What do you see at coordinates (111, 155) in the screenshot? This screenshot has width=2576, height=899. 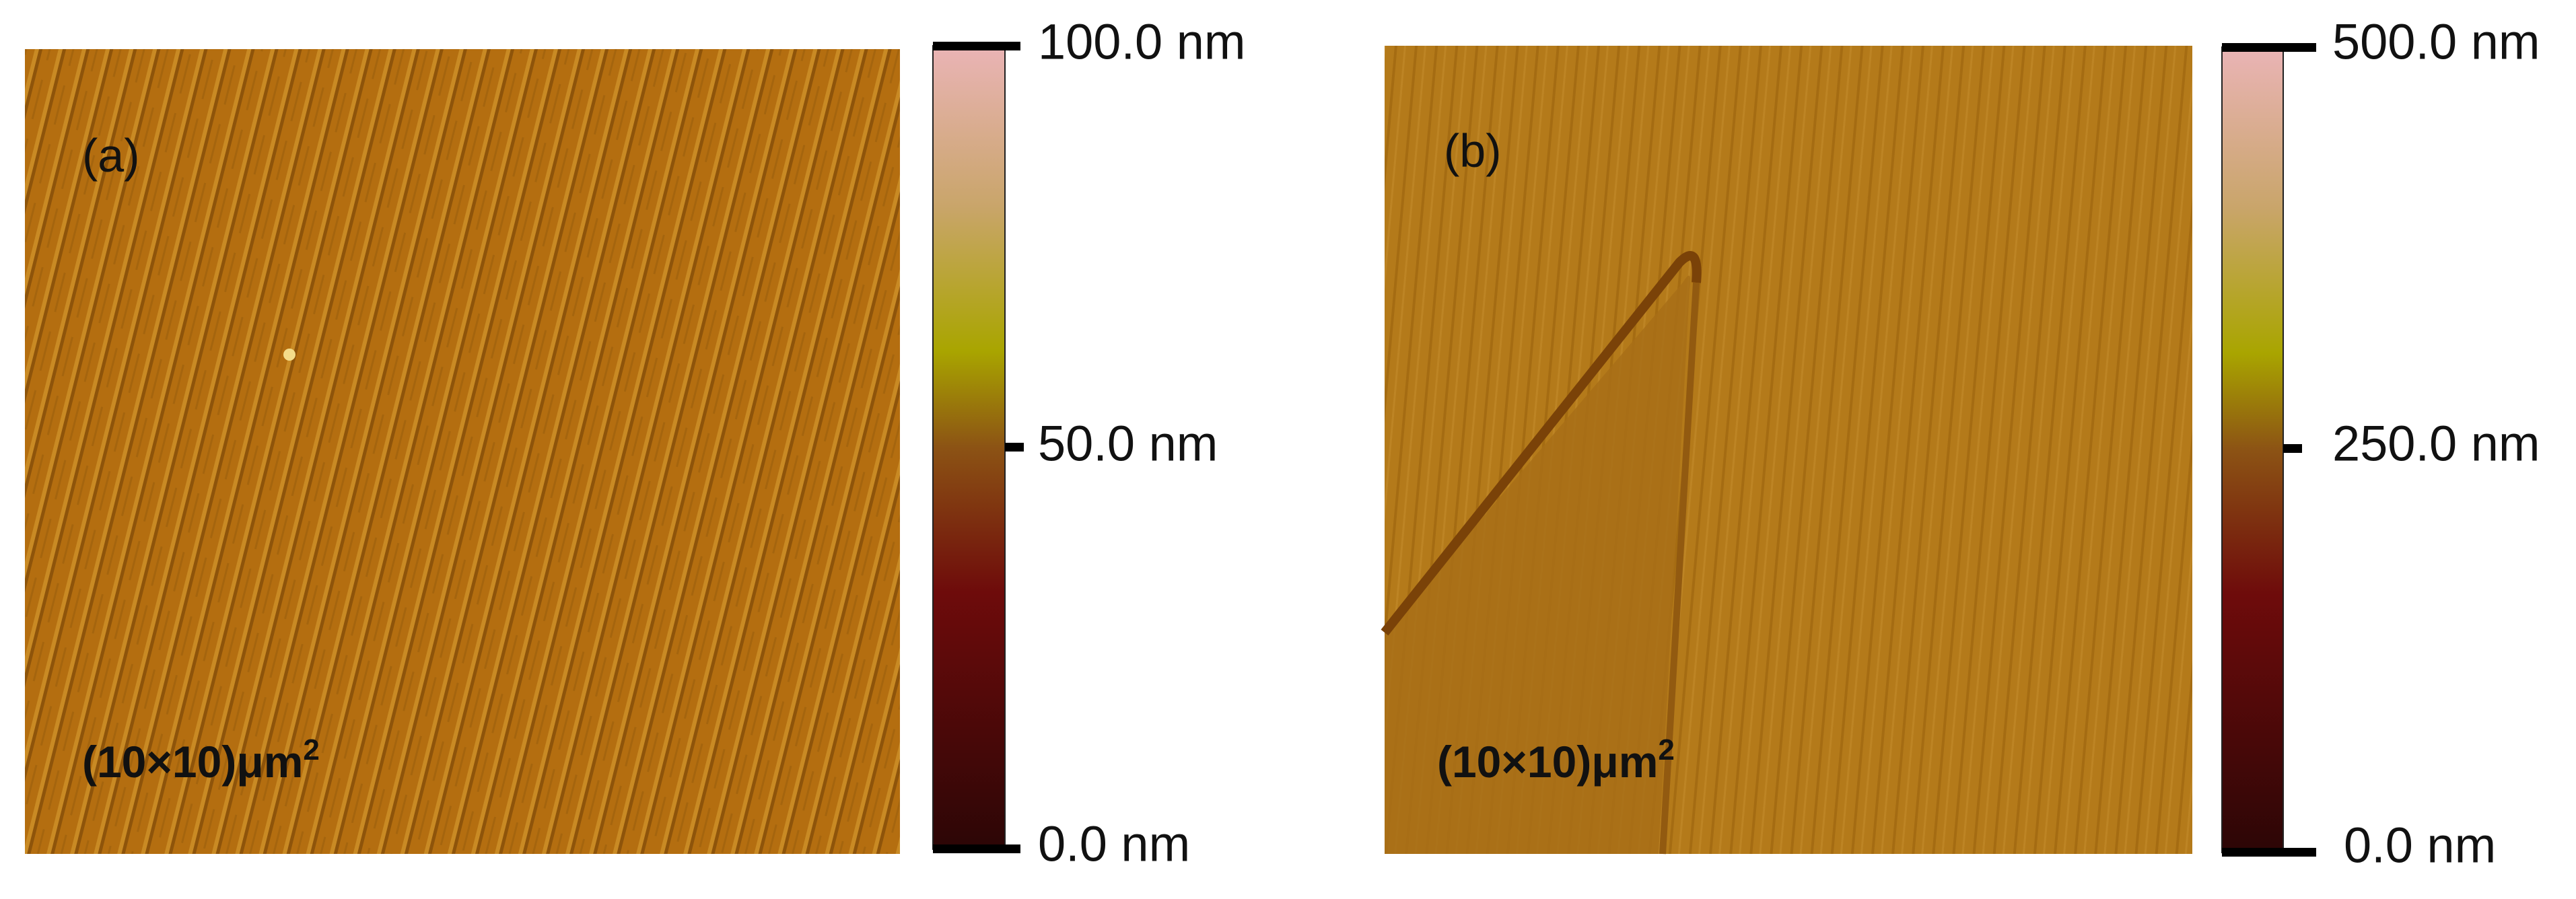 I see `panel-label: (a)` at bounding box center [111, 155].